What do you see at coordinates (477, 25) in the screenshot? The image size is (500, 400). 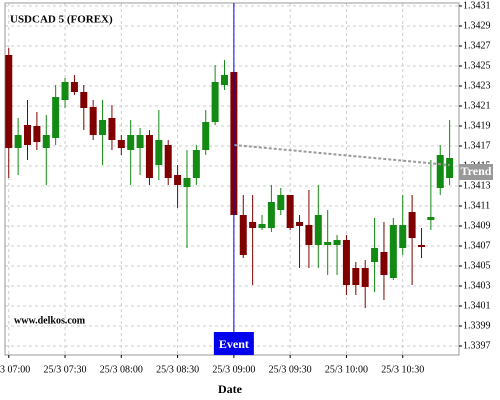 I see `y-tick-label: 1.3429` at bounding box center [477, 25].